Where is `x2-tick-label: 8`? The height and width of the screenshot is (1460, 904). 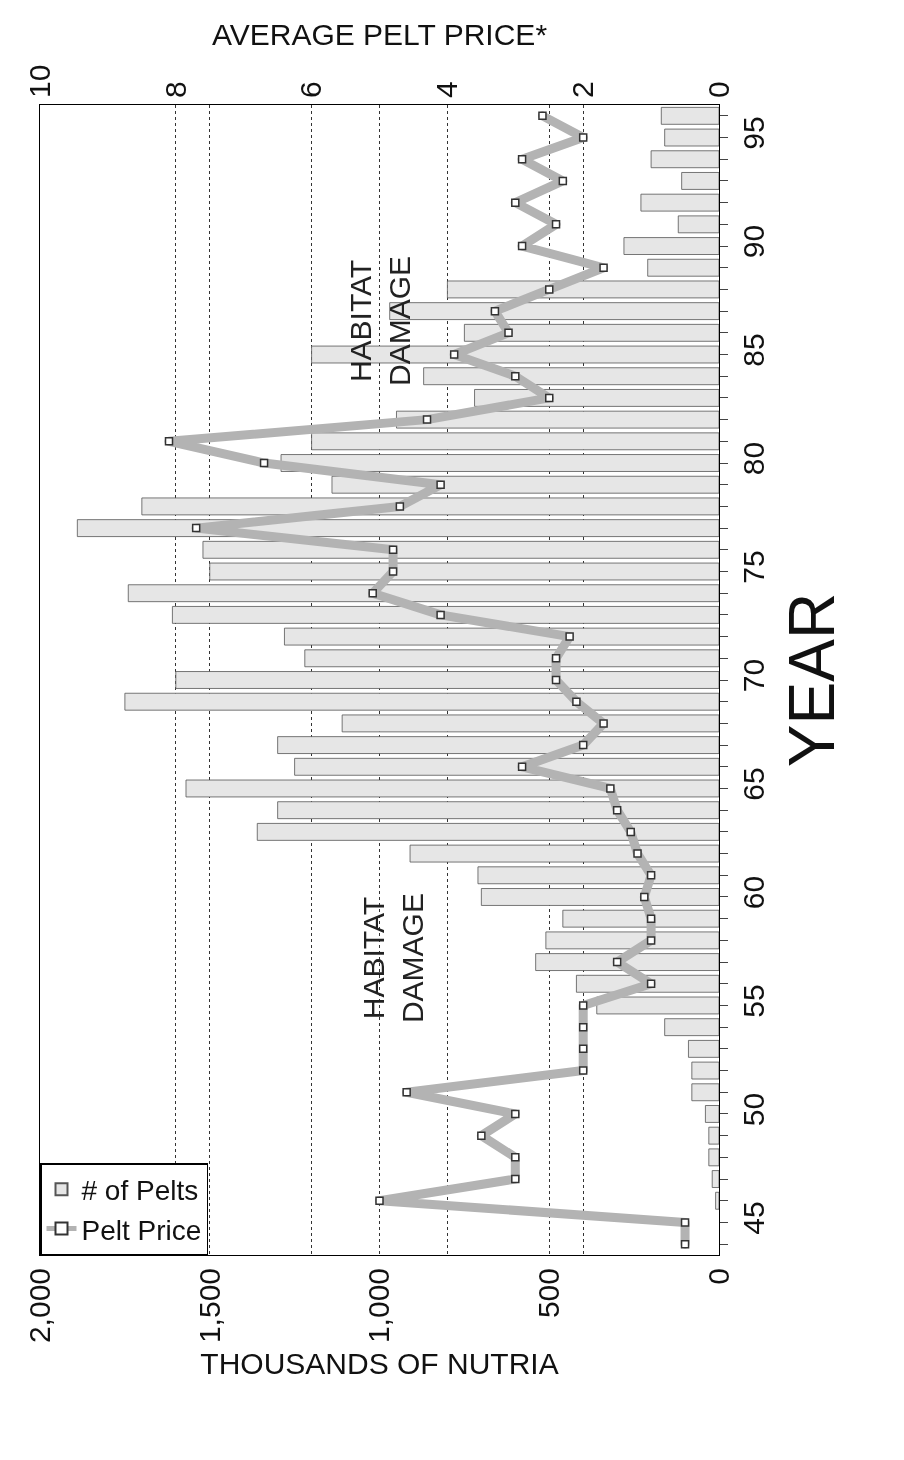 x2-tick-label: 8 is located at coordinates (175, 89).